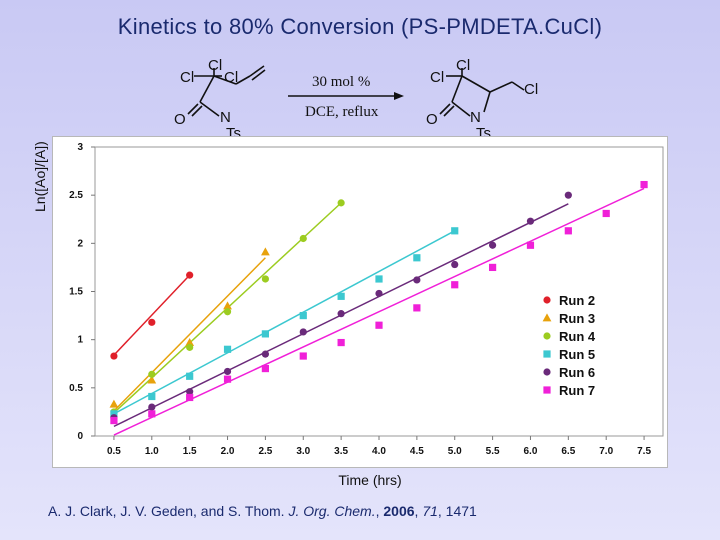  I want to click on x-axis-label: Time (hrs), so click(370, 480).